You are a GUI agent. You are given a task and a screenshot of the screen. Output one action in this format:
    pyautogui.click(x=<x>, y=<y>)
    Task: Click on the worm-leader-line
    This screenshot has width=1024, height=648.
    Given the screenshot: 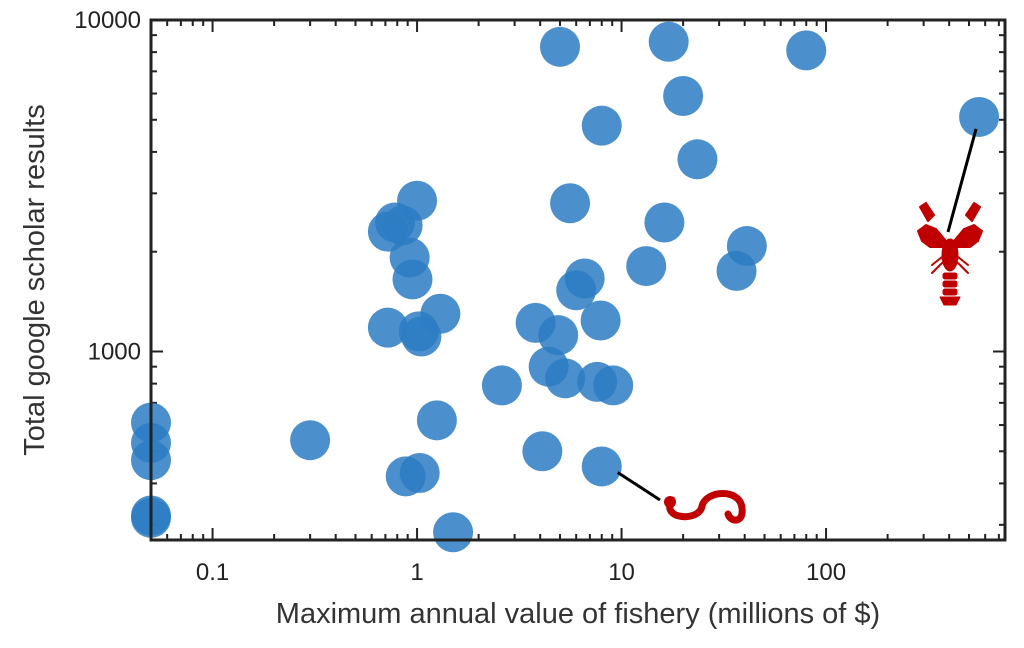 What is the action you would take?
    pyautogui.click(x=638, y=486)
    